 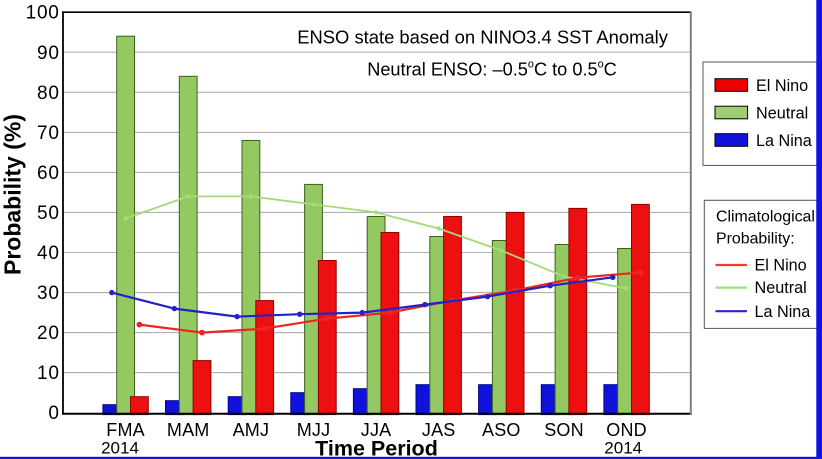 I want to click on svg-text: 40, so click(x=48, y=253).